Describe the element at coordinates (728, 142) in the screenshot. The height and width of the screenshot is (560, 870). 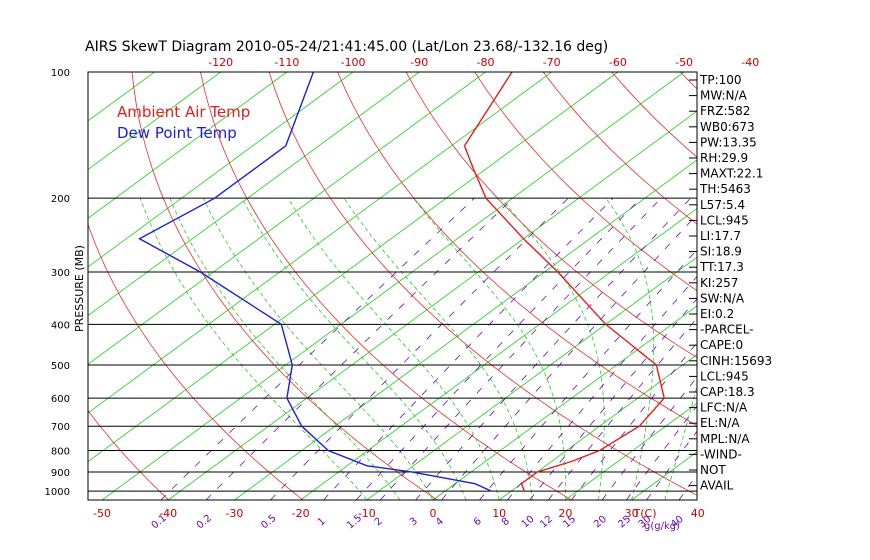
I see `stat-label: PW:13.35` at that location.